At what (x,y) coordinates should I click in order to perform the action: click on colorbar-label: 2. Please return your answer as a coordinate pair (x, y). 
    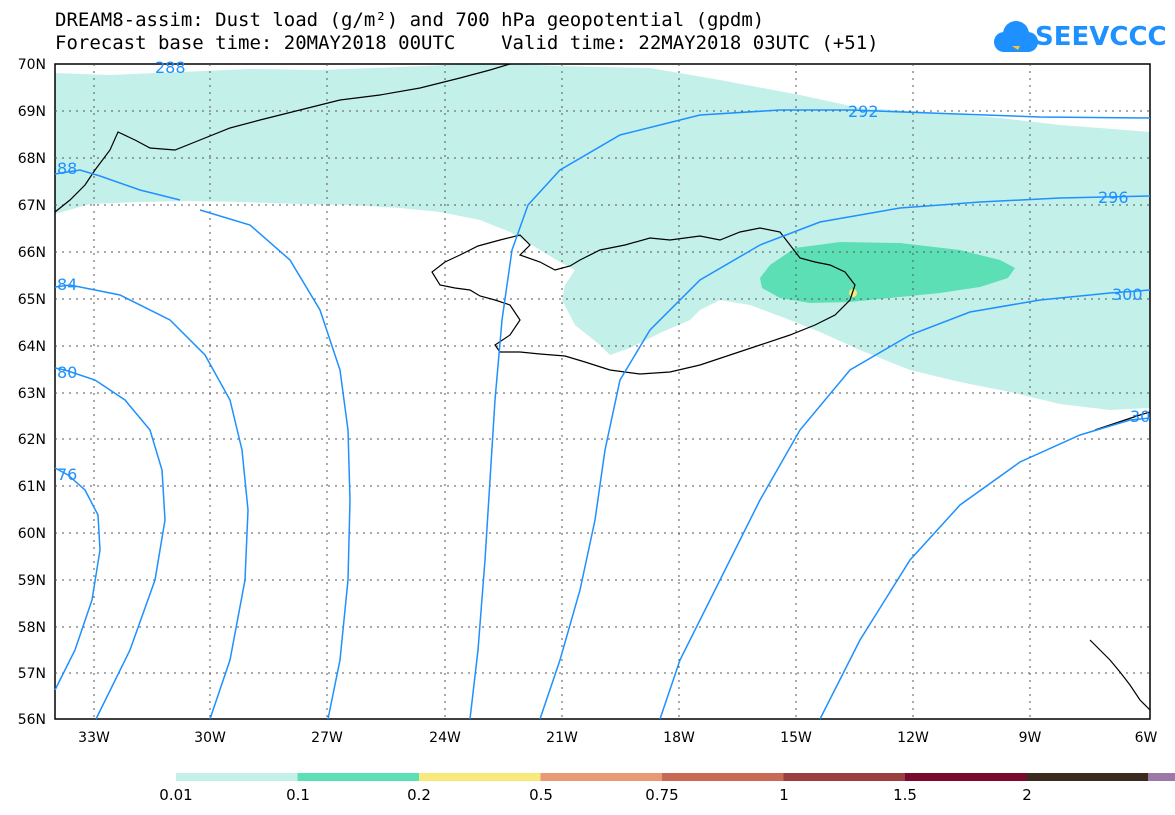
    Looking at the image, I should click on (1027, 795).